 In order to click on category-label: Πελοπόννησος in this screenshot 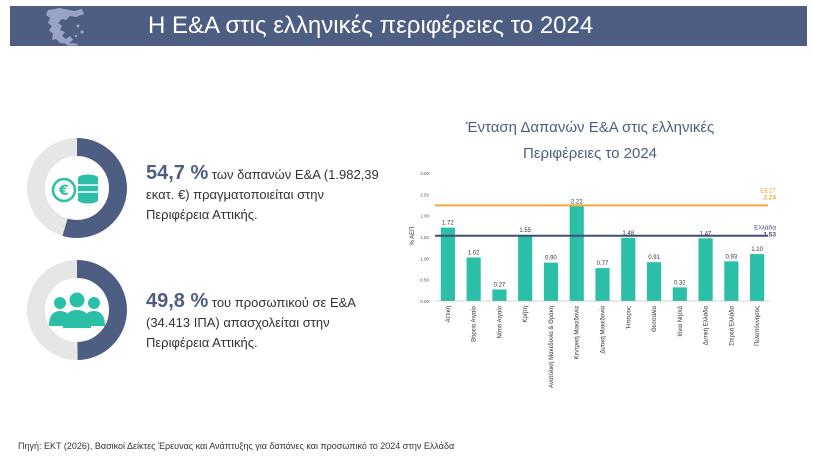, I will do `click(757, 326)`.